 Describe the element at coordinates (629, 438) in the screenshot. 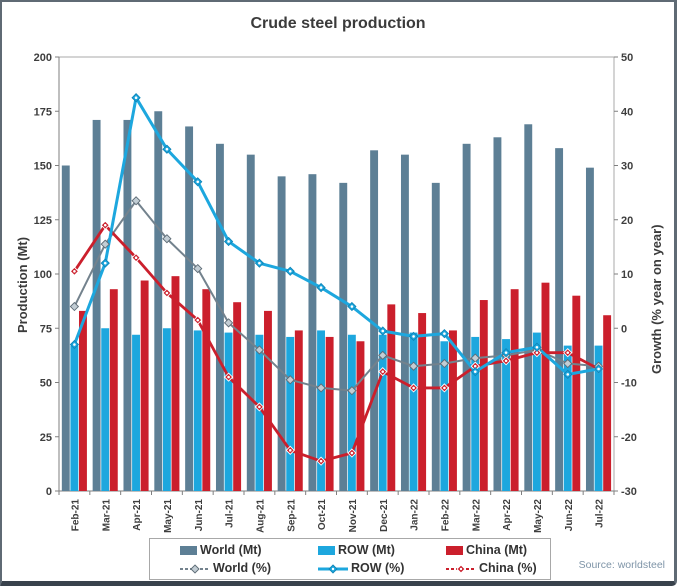

I see `right-axis-tick-label: -20` at that location.